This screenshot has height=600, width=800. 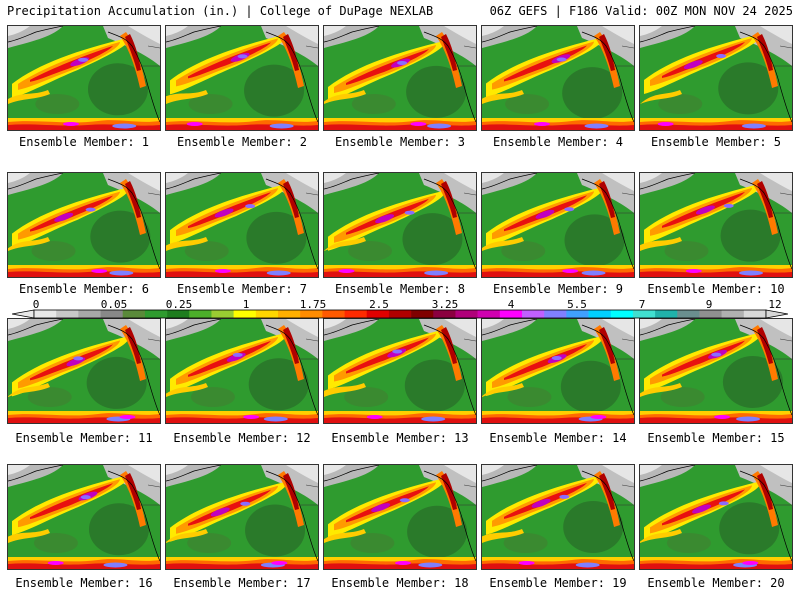 What do you see at coordinates (776, 314) in the screenshot?
I see `colorbar-high-arrow` at bounding box center [776, 314].